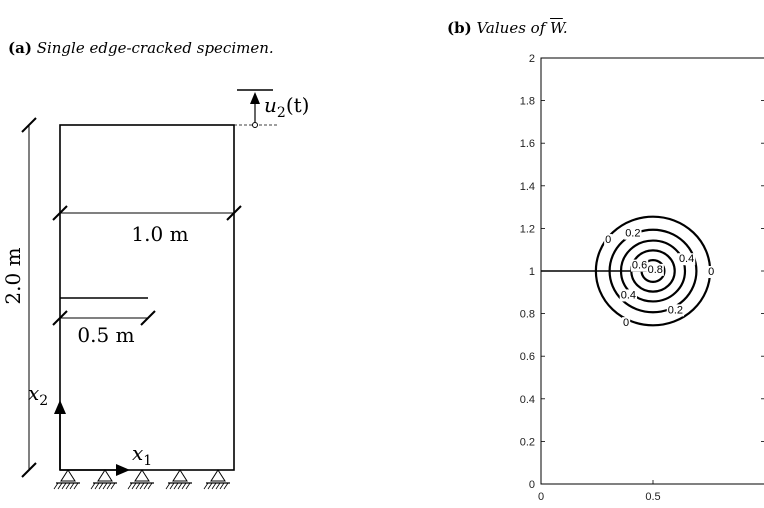 The width and height of the screenshot is (764, 508). Describe the element at coordinates (655, 270) in the screenshot. I see `contour-label: 0.8` at that location.